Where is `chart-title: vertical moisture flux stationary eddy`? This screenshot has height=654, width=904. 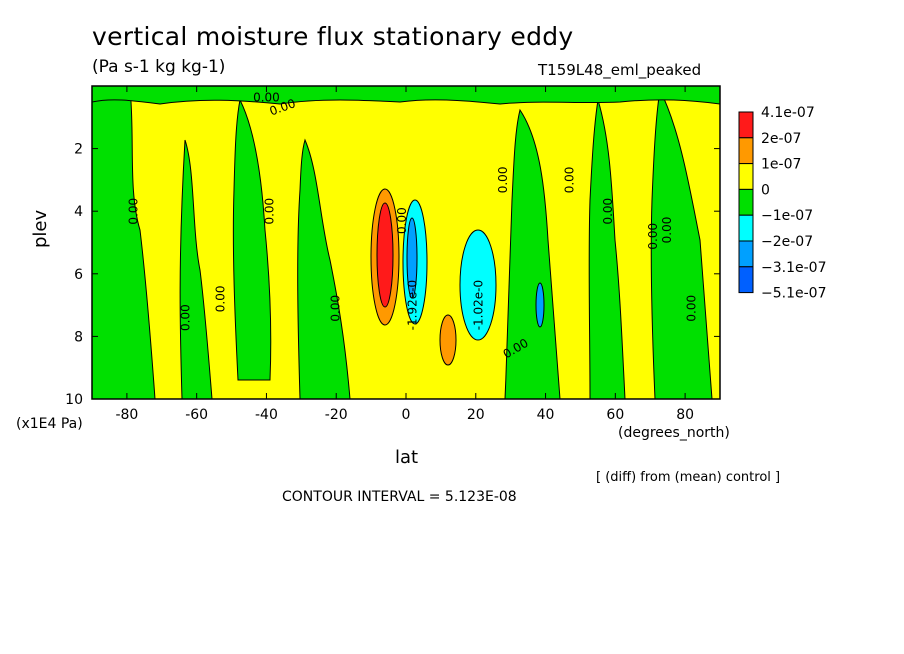 chart-title: vertical moisture flux stationary eddy is located at coordinates (333, 36).